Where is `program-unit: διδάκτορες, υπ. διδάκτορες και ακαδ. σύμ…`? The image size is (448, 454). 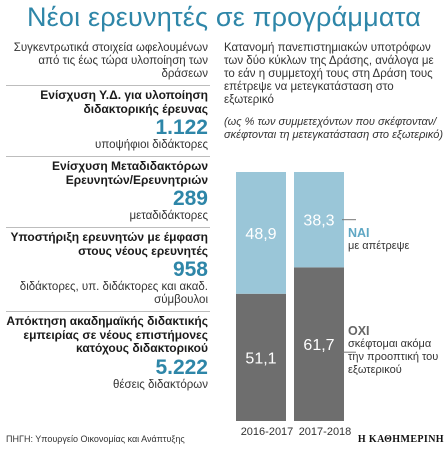
program-unit: διδάκτορες, υπ. διδάκτορες και ακαδ. σύμ… is located at coordinates (113, 293).